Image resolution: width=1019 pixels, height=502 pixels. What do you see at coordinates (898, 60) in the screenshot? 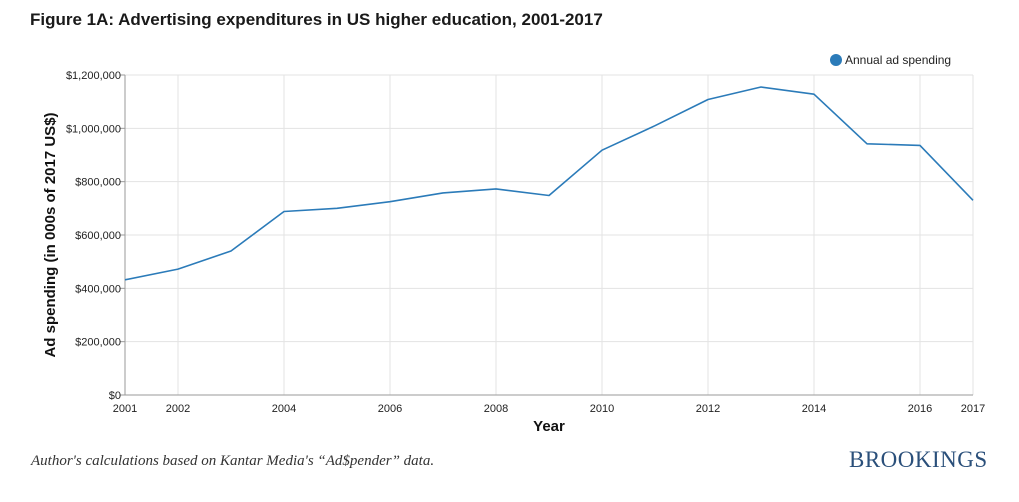
I see `legend-label-annual-ad-spending: Annual ad spending` at bounding box center [898, 60].